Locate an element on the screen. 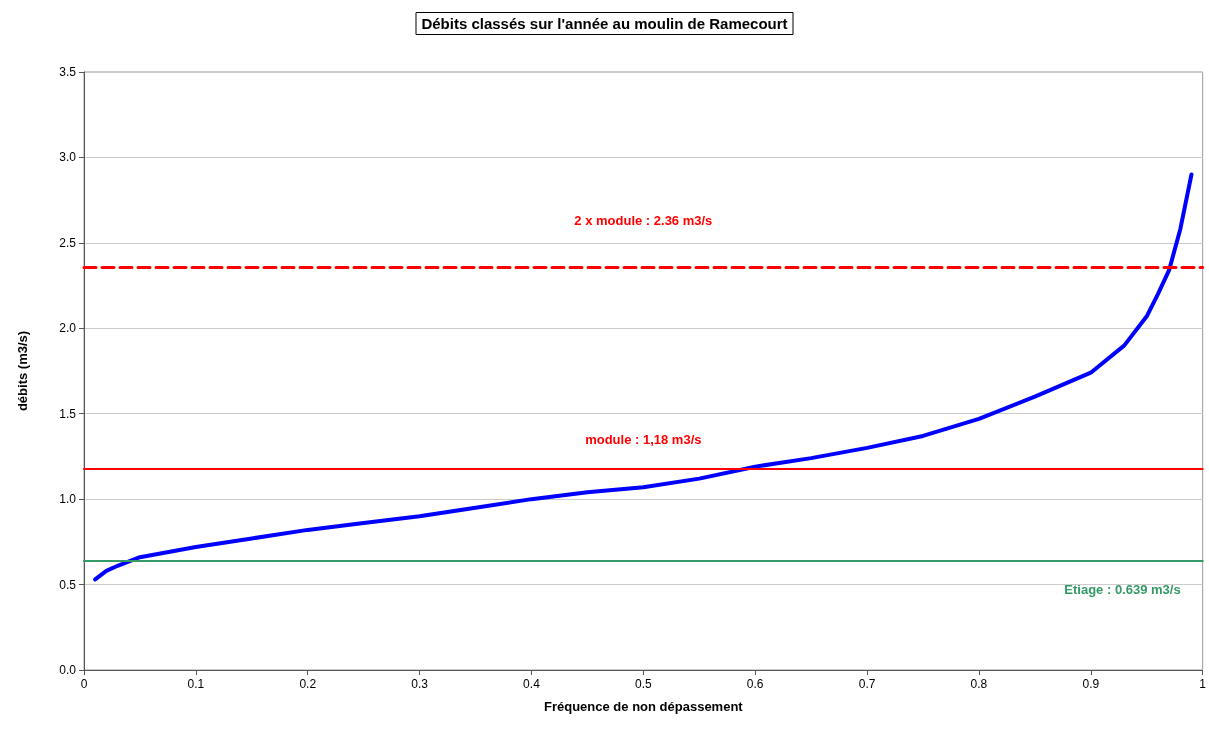 This screenshot has width=1209, height=737. chart-title: Débits classés sur l'année au moulin de Ramecourt is located at coordinates (604, 23).